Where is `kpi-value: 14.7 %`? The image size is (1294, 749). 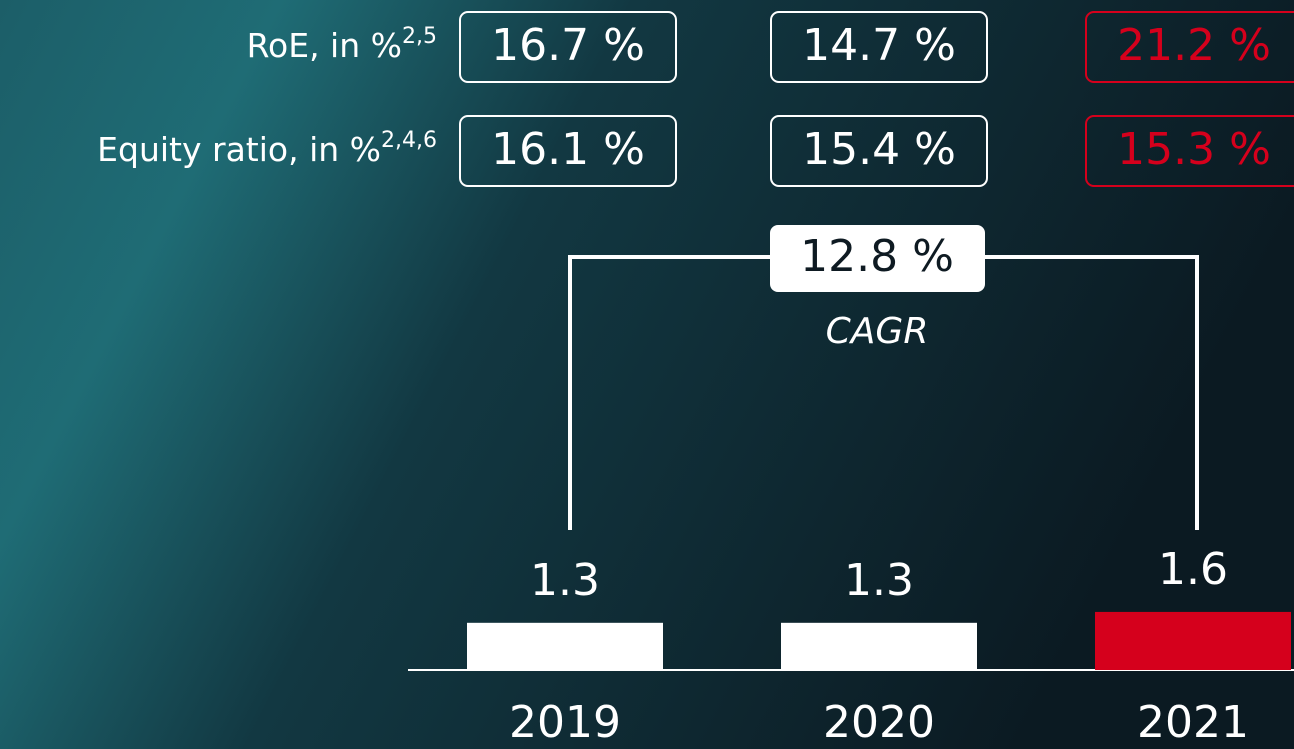 kpi-value: 14.7 % is located at coordinates (879, 45).